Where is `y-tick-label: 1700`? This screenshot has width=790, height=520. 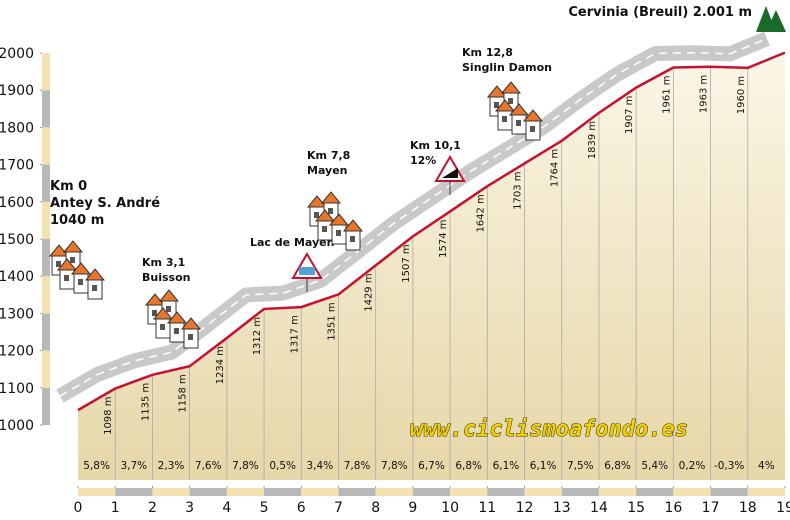
y-tick-label: 1700 is located at coordinates (17, 166).